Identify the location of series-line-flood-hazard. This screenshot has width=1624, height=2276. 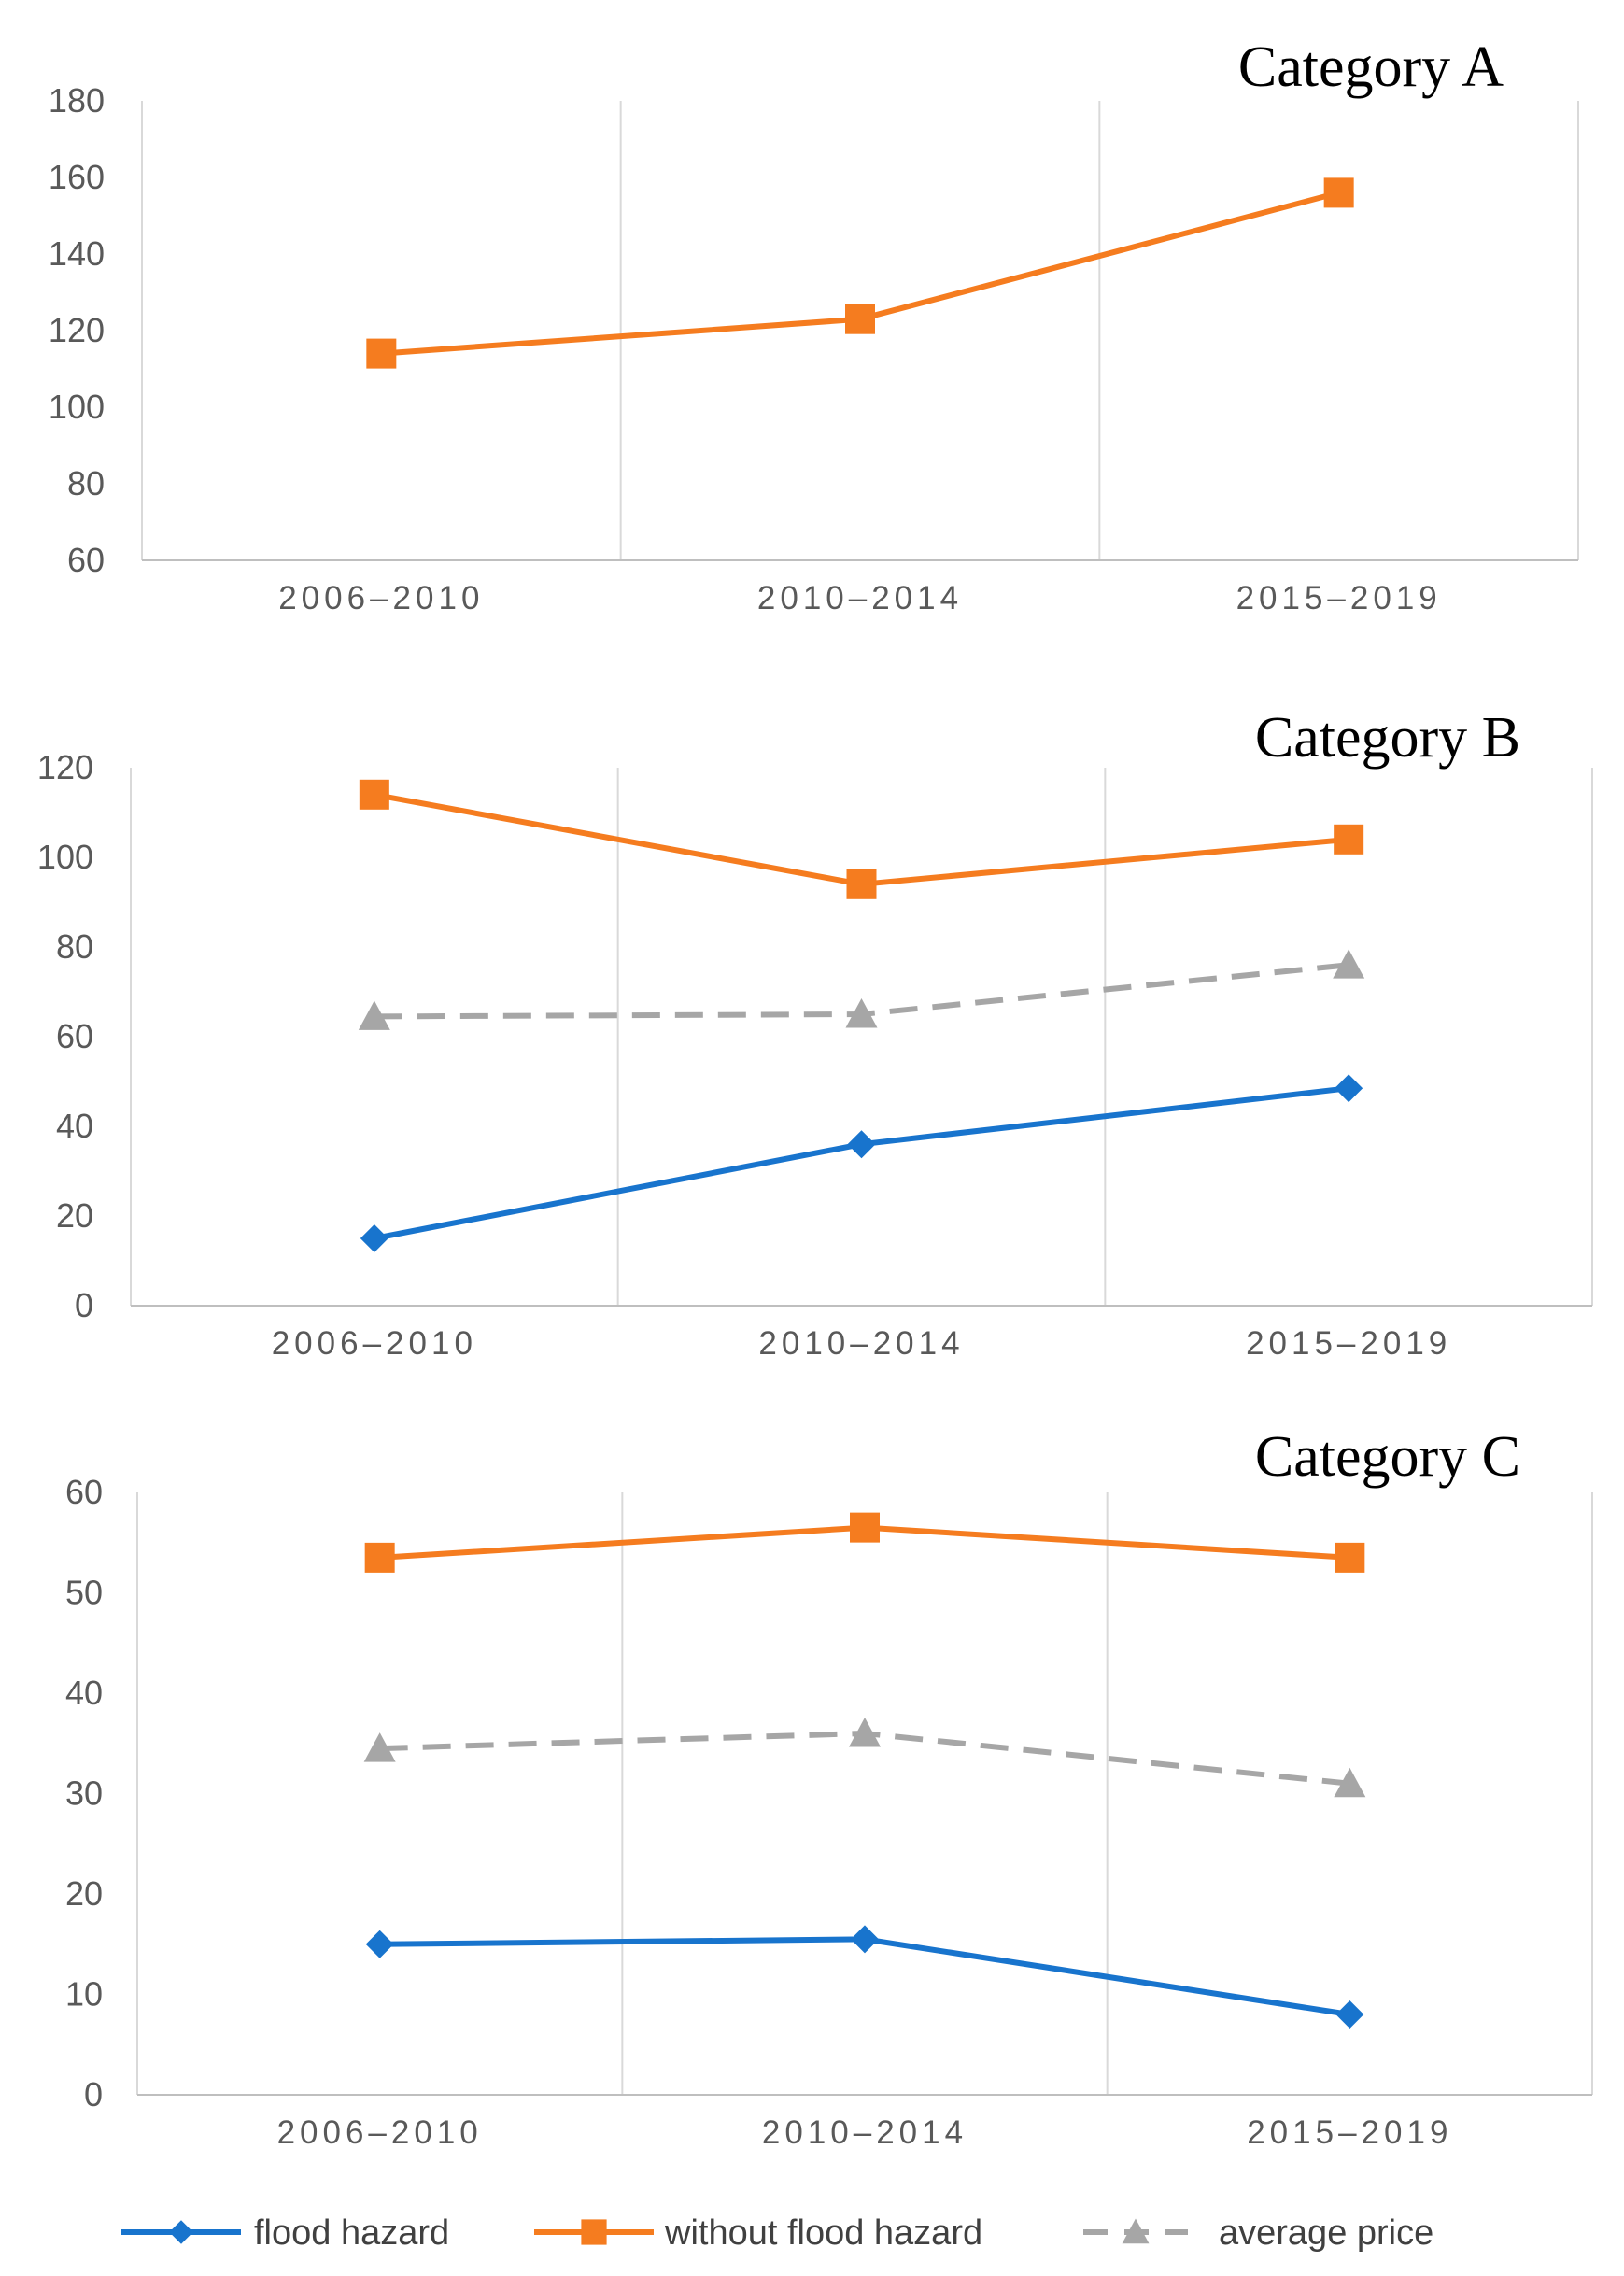
(861, 1163).